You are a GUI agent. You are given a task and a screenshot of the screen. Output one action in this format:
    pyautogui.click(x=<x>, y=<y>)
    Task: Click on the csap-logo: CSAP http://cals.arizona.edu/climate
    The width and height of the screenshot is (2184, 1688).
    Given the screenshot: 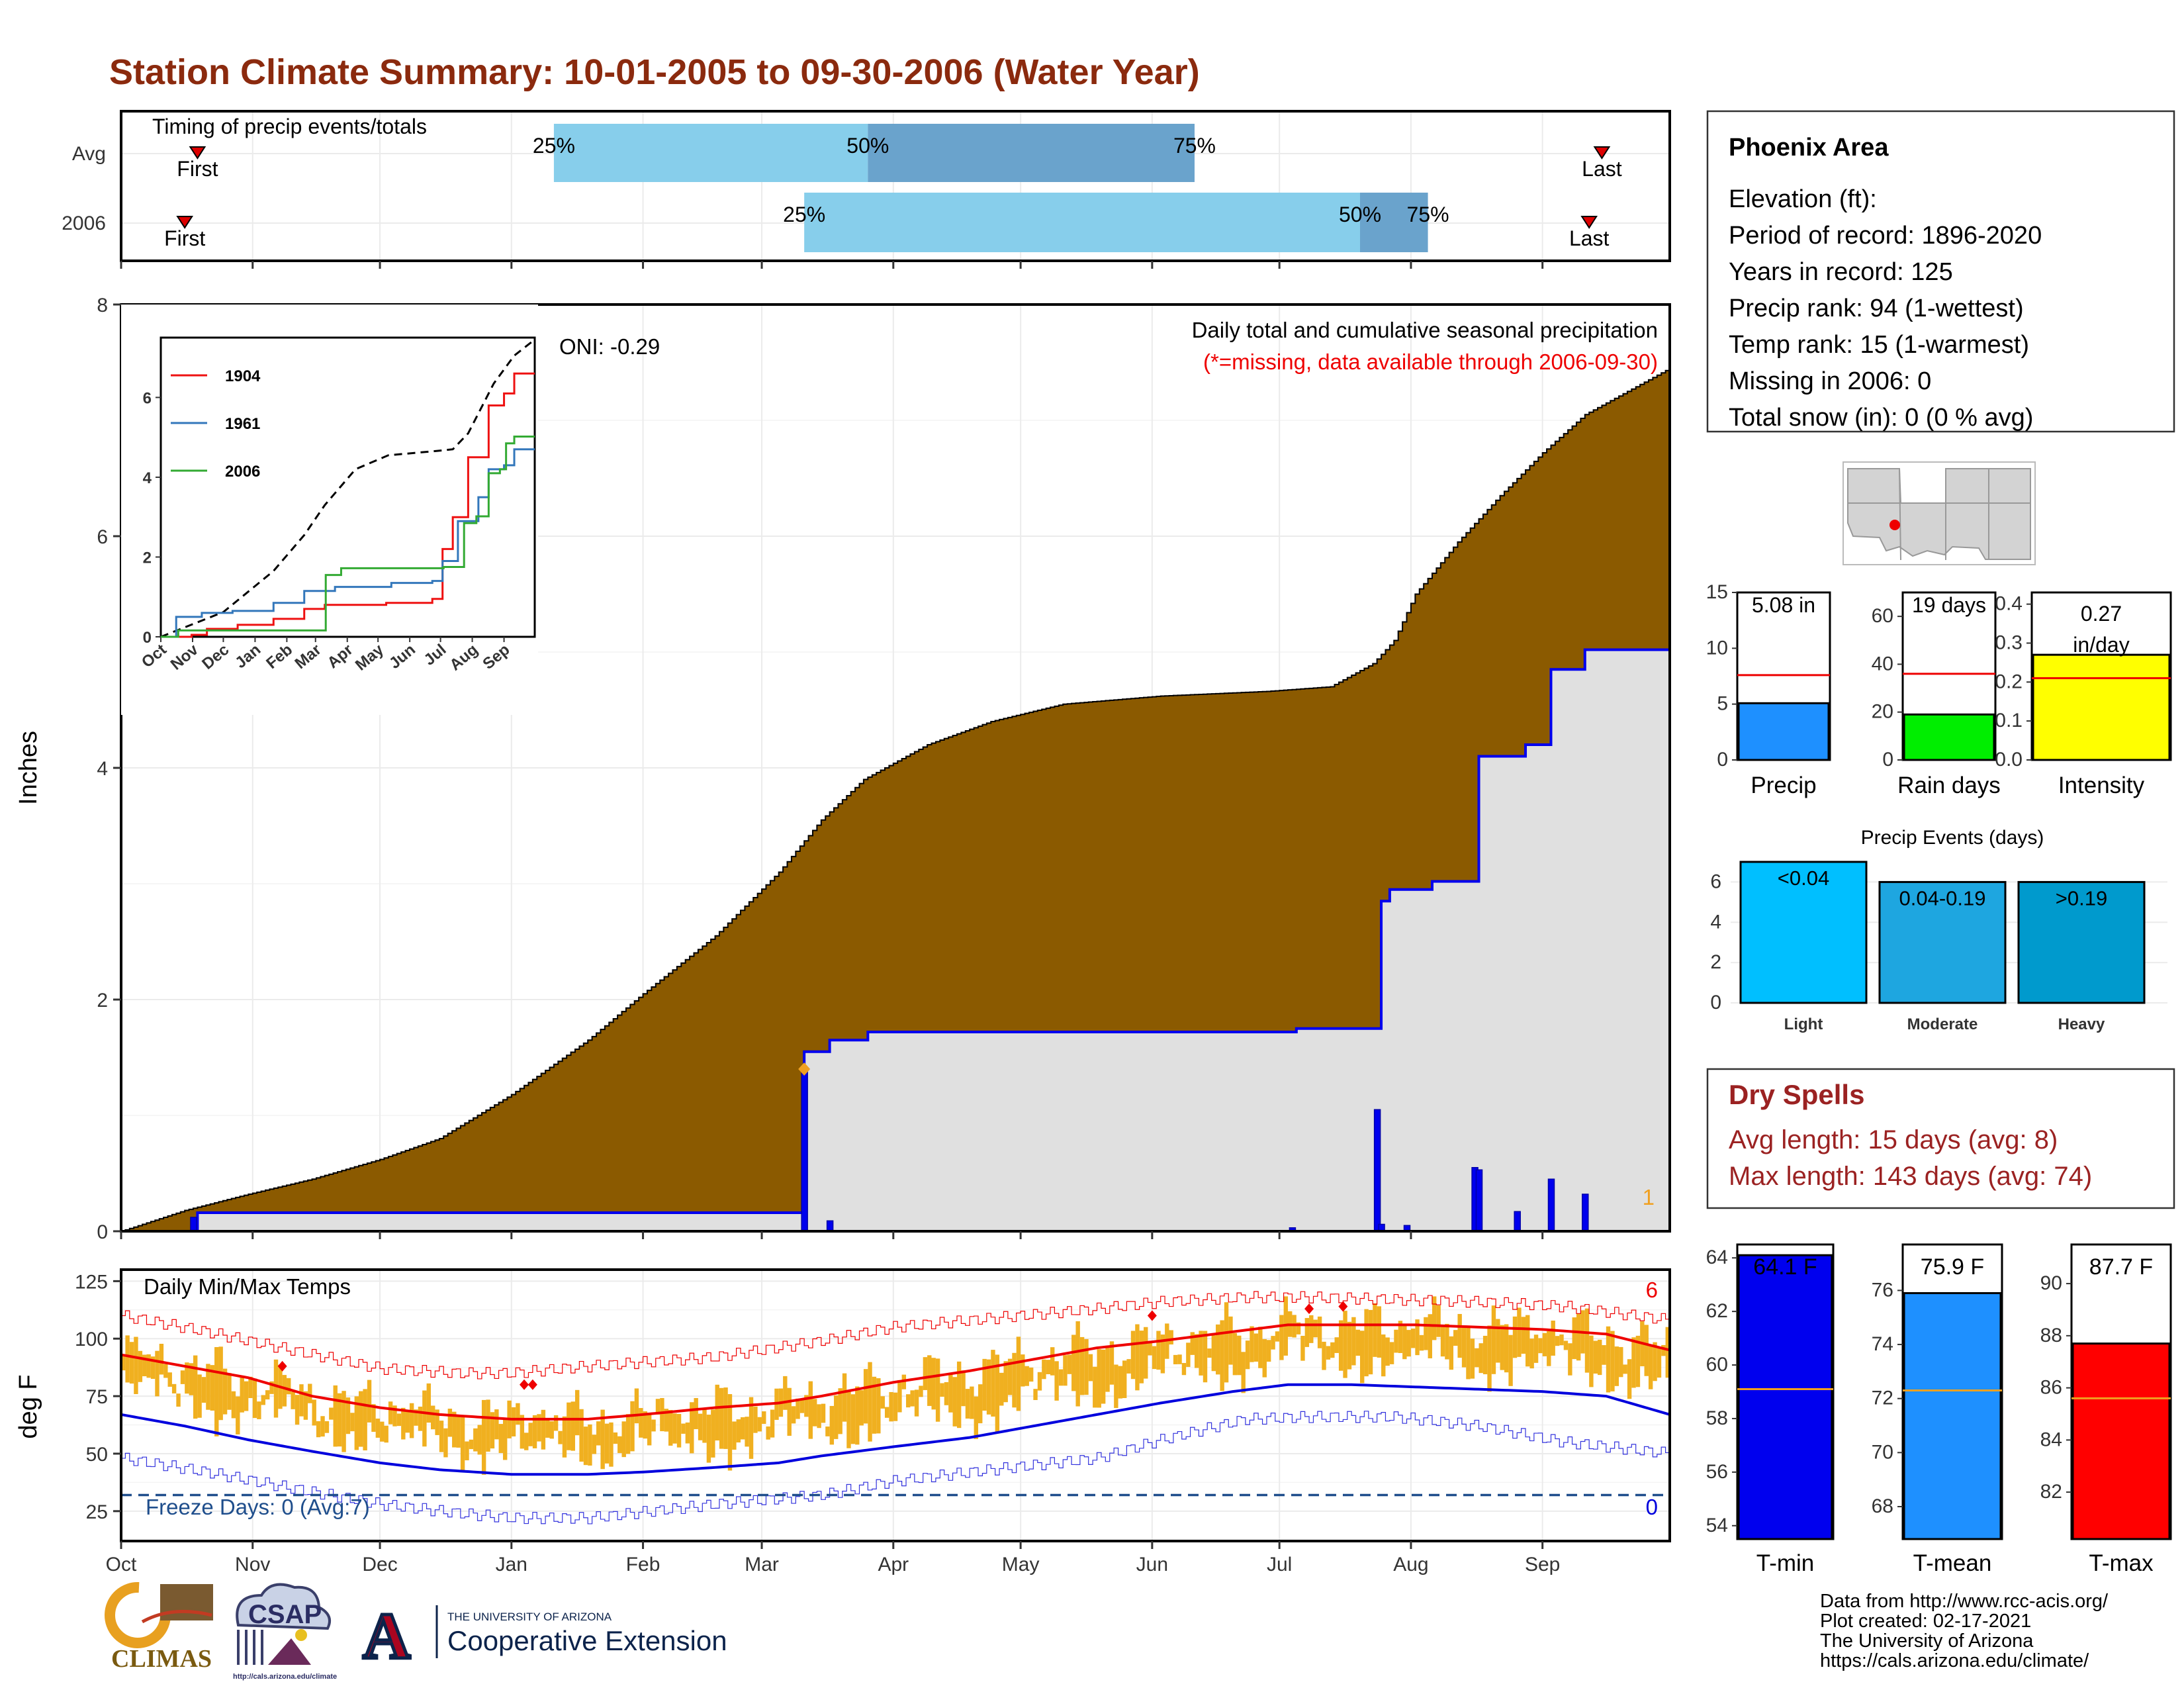 What is the action you would take?
    pyautogui.click(x=285, y=1632)
    